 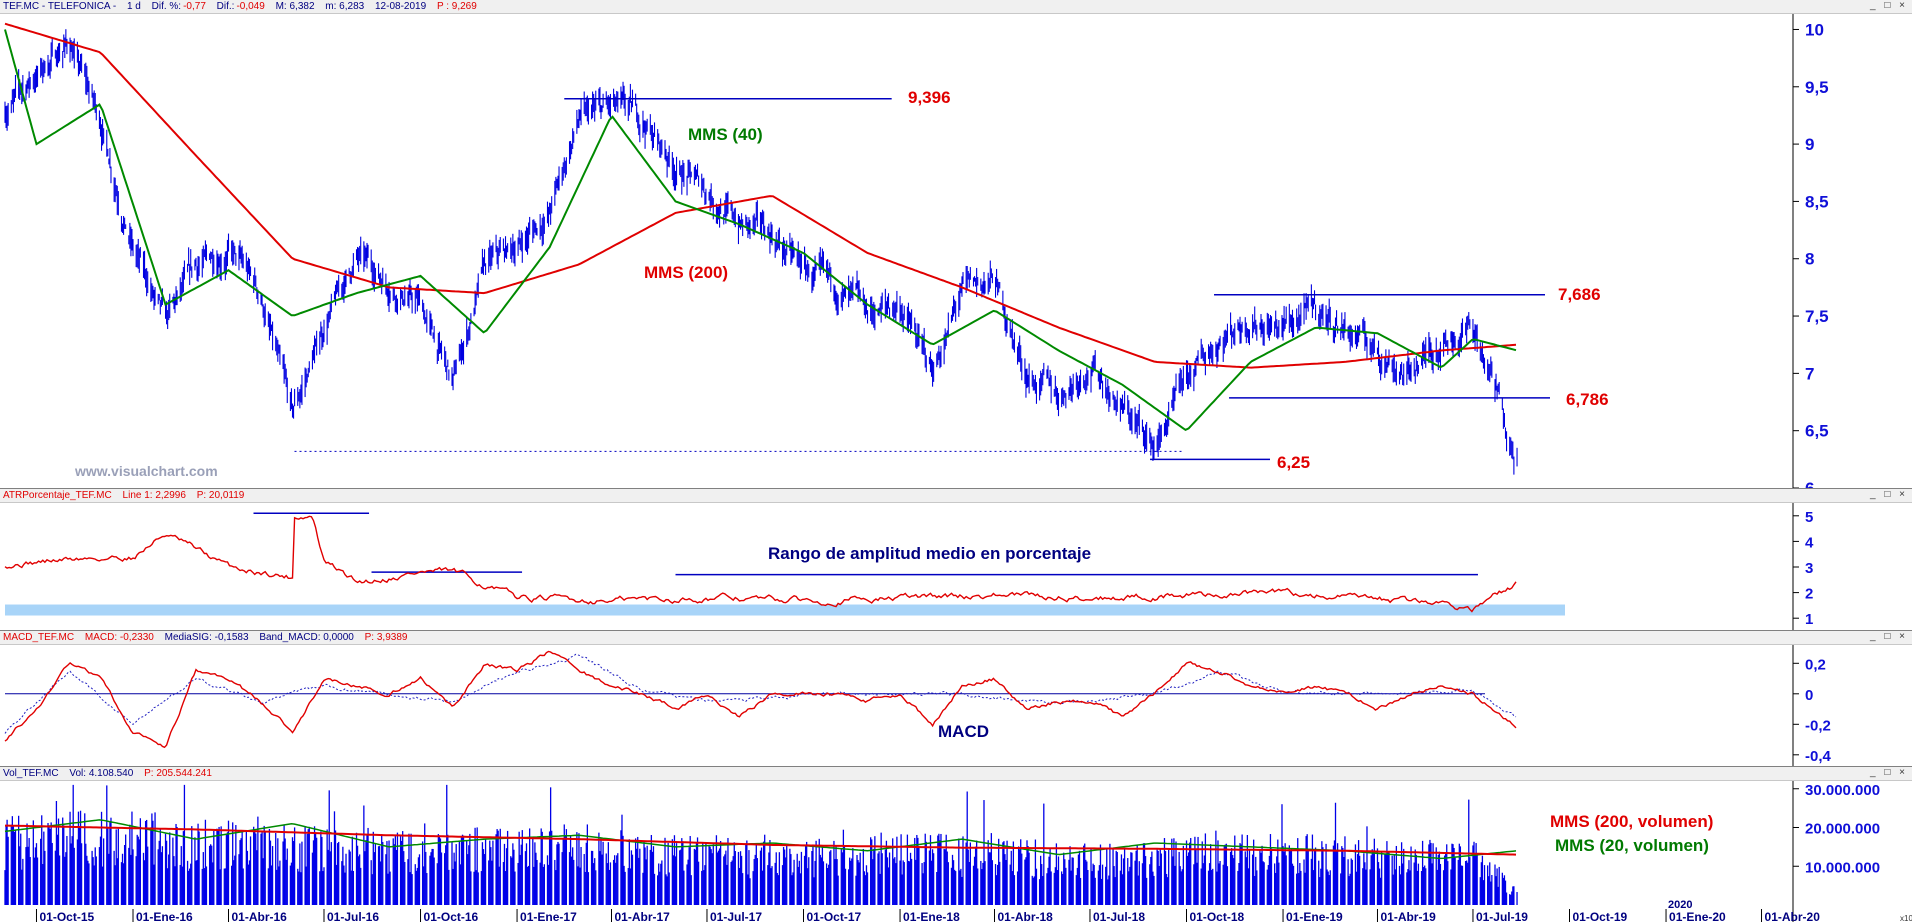 What do you see at coordinates (166, 6) in the screenshot?
I see `dif-pct-label: Dif. %:` at bounding box center [166, 6].